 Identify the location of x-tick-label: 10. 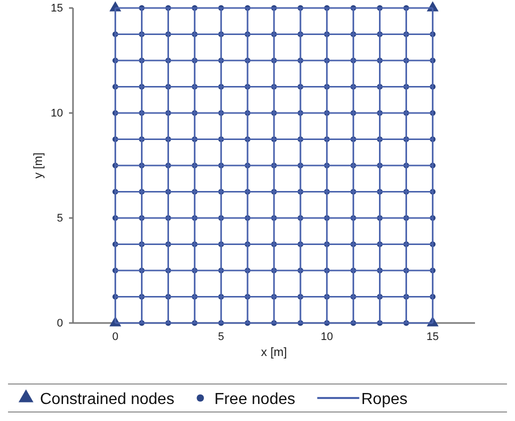
(327, 336).